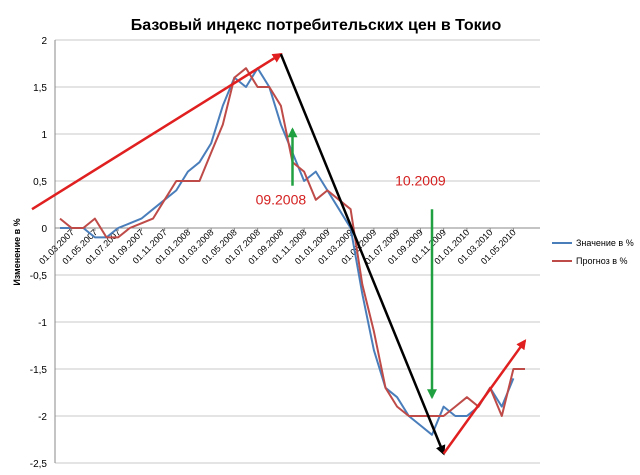 The height and width of the screenshot is (475, 640). I want to click on y-tick-label: 2, so click(44, 41).